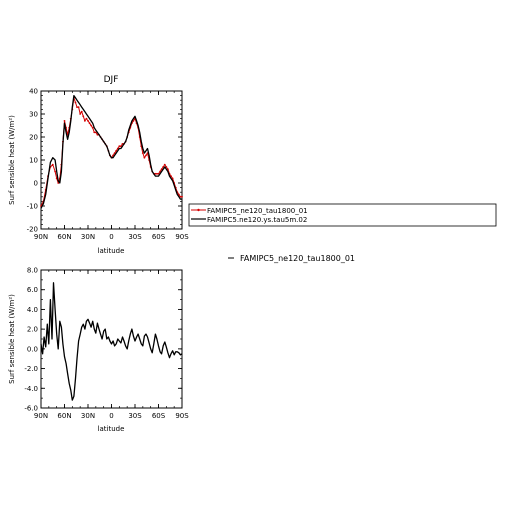 The width and height of the screenshot is (507, 506). Describe the element at coordinates (12, 160) in the screenshot. I see `y-axis-label-top: Surf sensible heat (W/m²)` at that location.